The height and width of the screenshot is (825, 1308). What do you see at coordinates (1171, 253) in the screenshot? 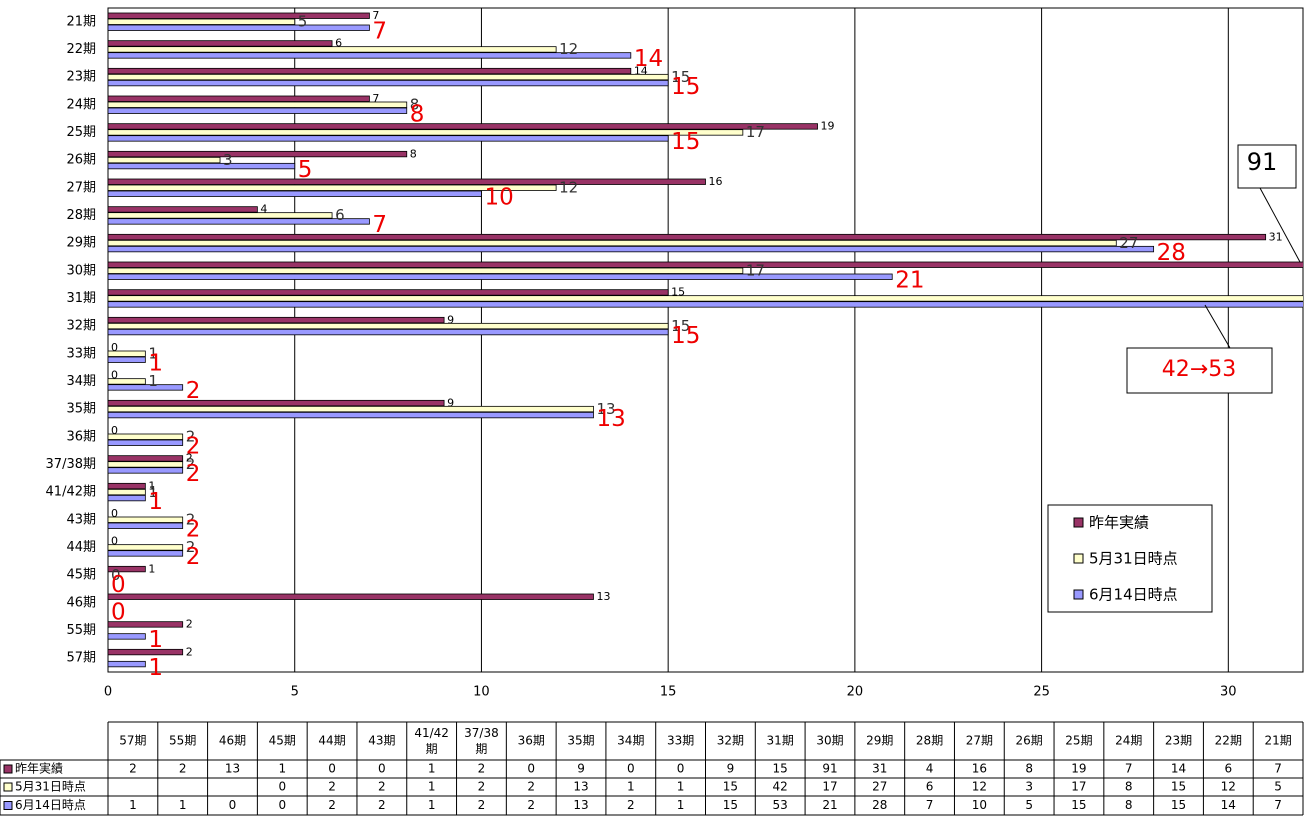
I see `data-label: 28` at bounding box center [1171, 253].